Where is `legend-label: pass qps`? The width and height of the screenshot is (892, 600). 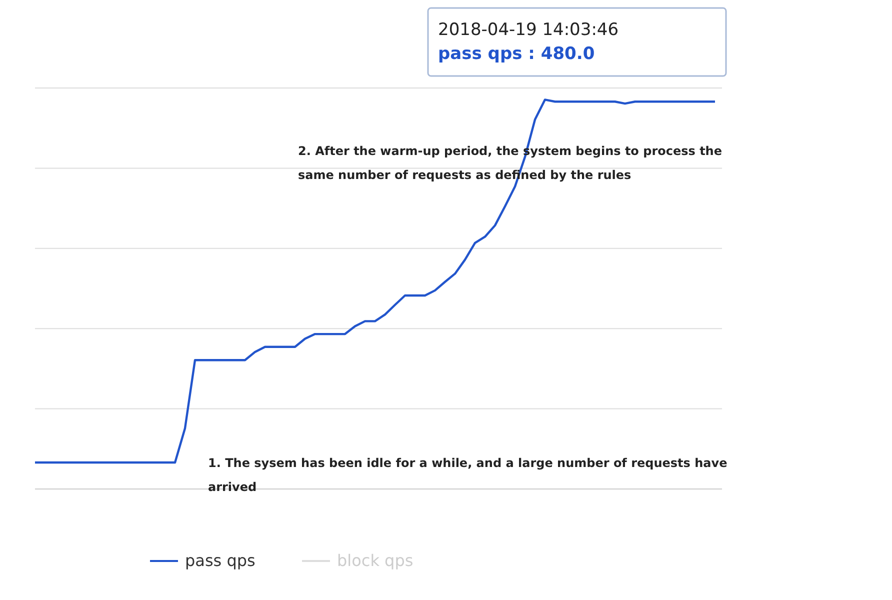
legend-label: pass qps is located at coordinates (220, 560).